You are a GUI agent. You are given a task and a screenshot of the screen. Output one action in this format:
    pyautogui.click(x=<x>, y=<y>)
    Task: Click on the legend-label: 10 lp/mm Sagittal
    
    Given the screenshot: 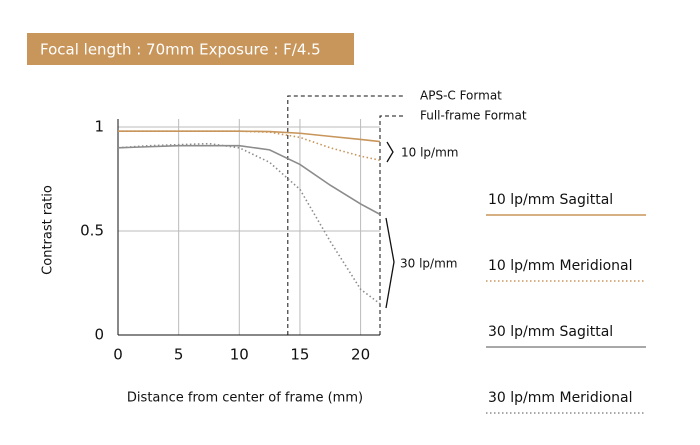 What is the action you would take?
    pyautogui.click(x=550, y=200)
    